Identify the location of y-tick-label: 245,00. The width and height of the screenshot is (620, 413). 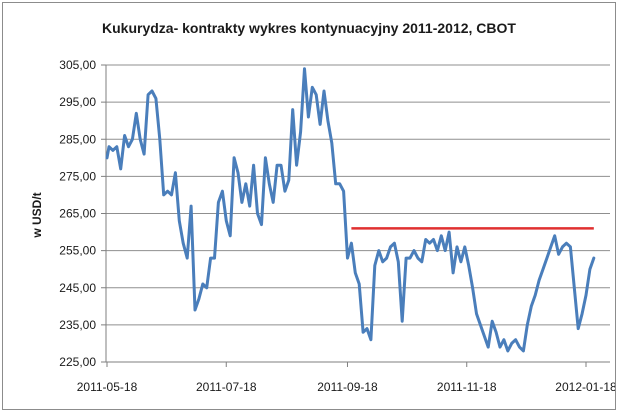
(77, 288).